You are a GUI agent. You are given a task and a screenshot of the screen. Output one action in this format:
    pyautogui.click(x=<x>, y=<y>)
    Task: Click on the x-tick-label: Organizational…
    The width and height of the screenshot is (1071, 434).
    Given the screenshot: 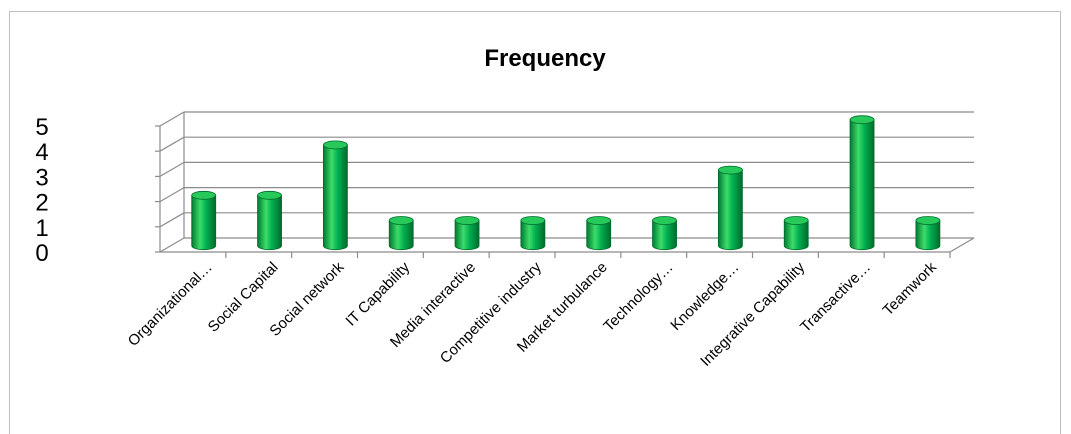 What is the action you would take?
    pyautogui.click(x=170, y=304)
    